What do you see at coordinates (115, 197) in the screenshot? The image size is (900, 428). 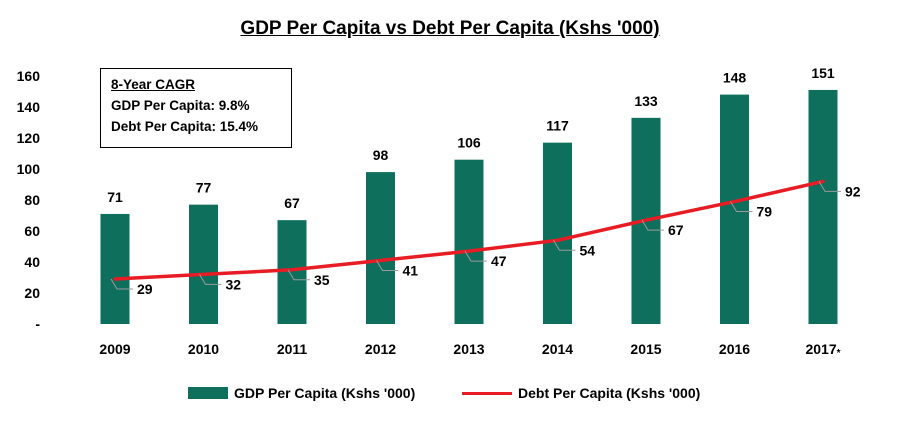 I see `gdp-value-label: 71` at bounding box center [115, 197].